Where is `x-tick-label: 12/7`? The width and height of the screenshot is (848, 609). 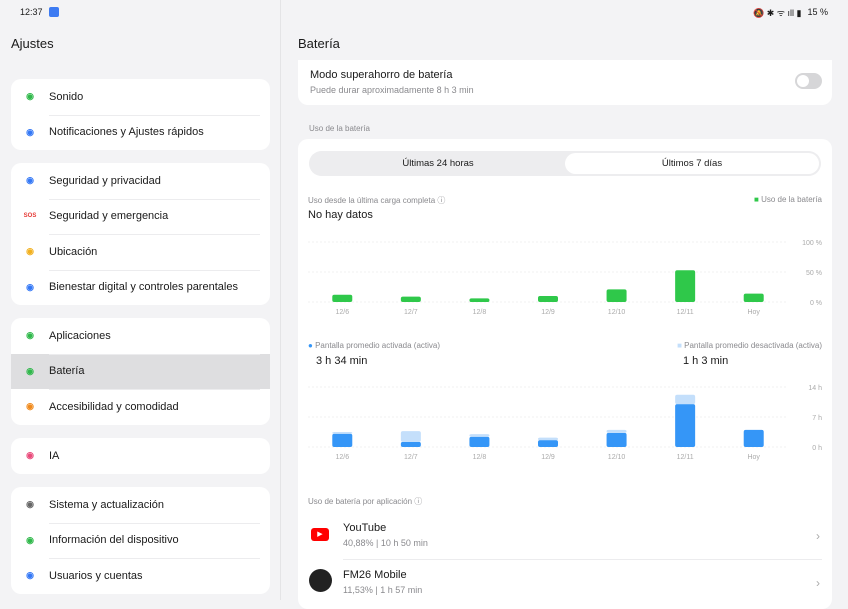
x-tick-label: 12/7 is located at coordinates (411, 312).